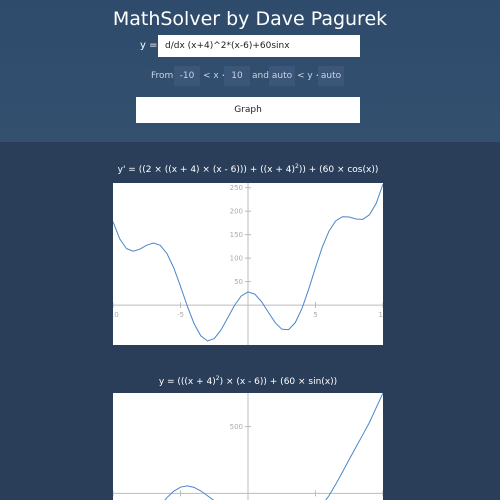 This screenshot has height=500, width=500. Describe the element at coordinates (310, 76) in the screenshot. I see `y-range-label: < y <` at that location.